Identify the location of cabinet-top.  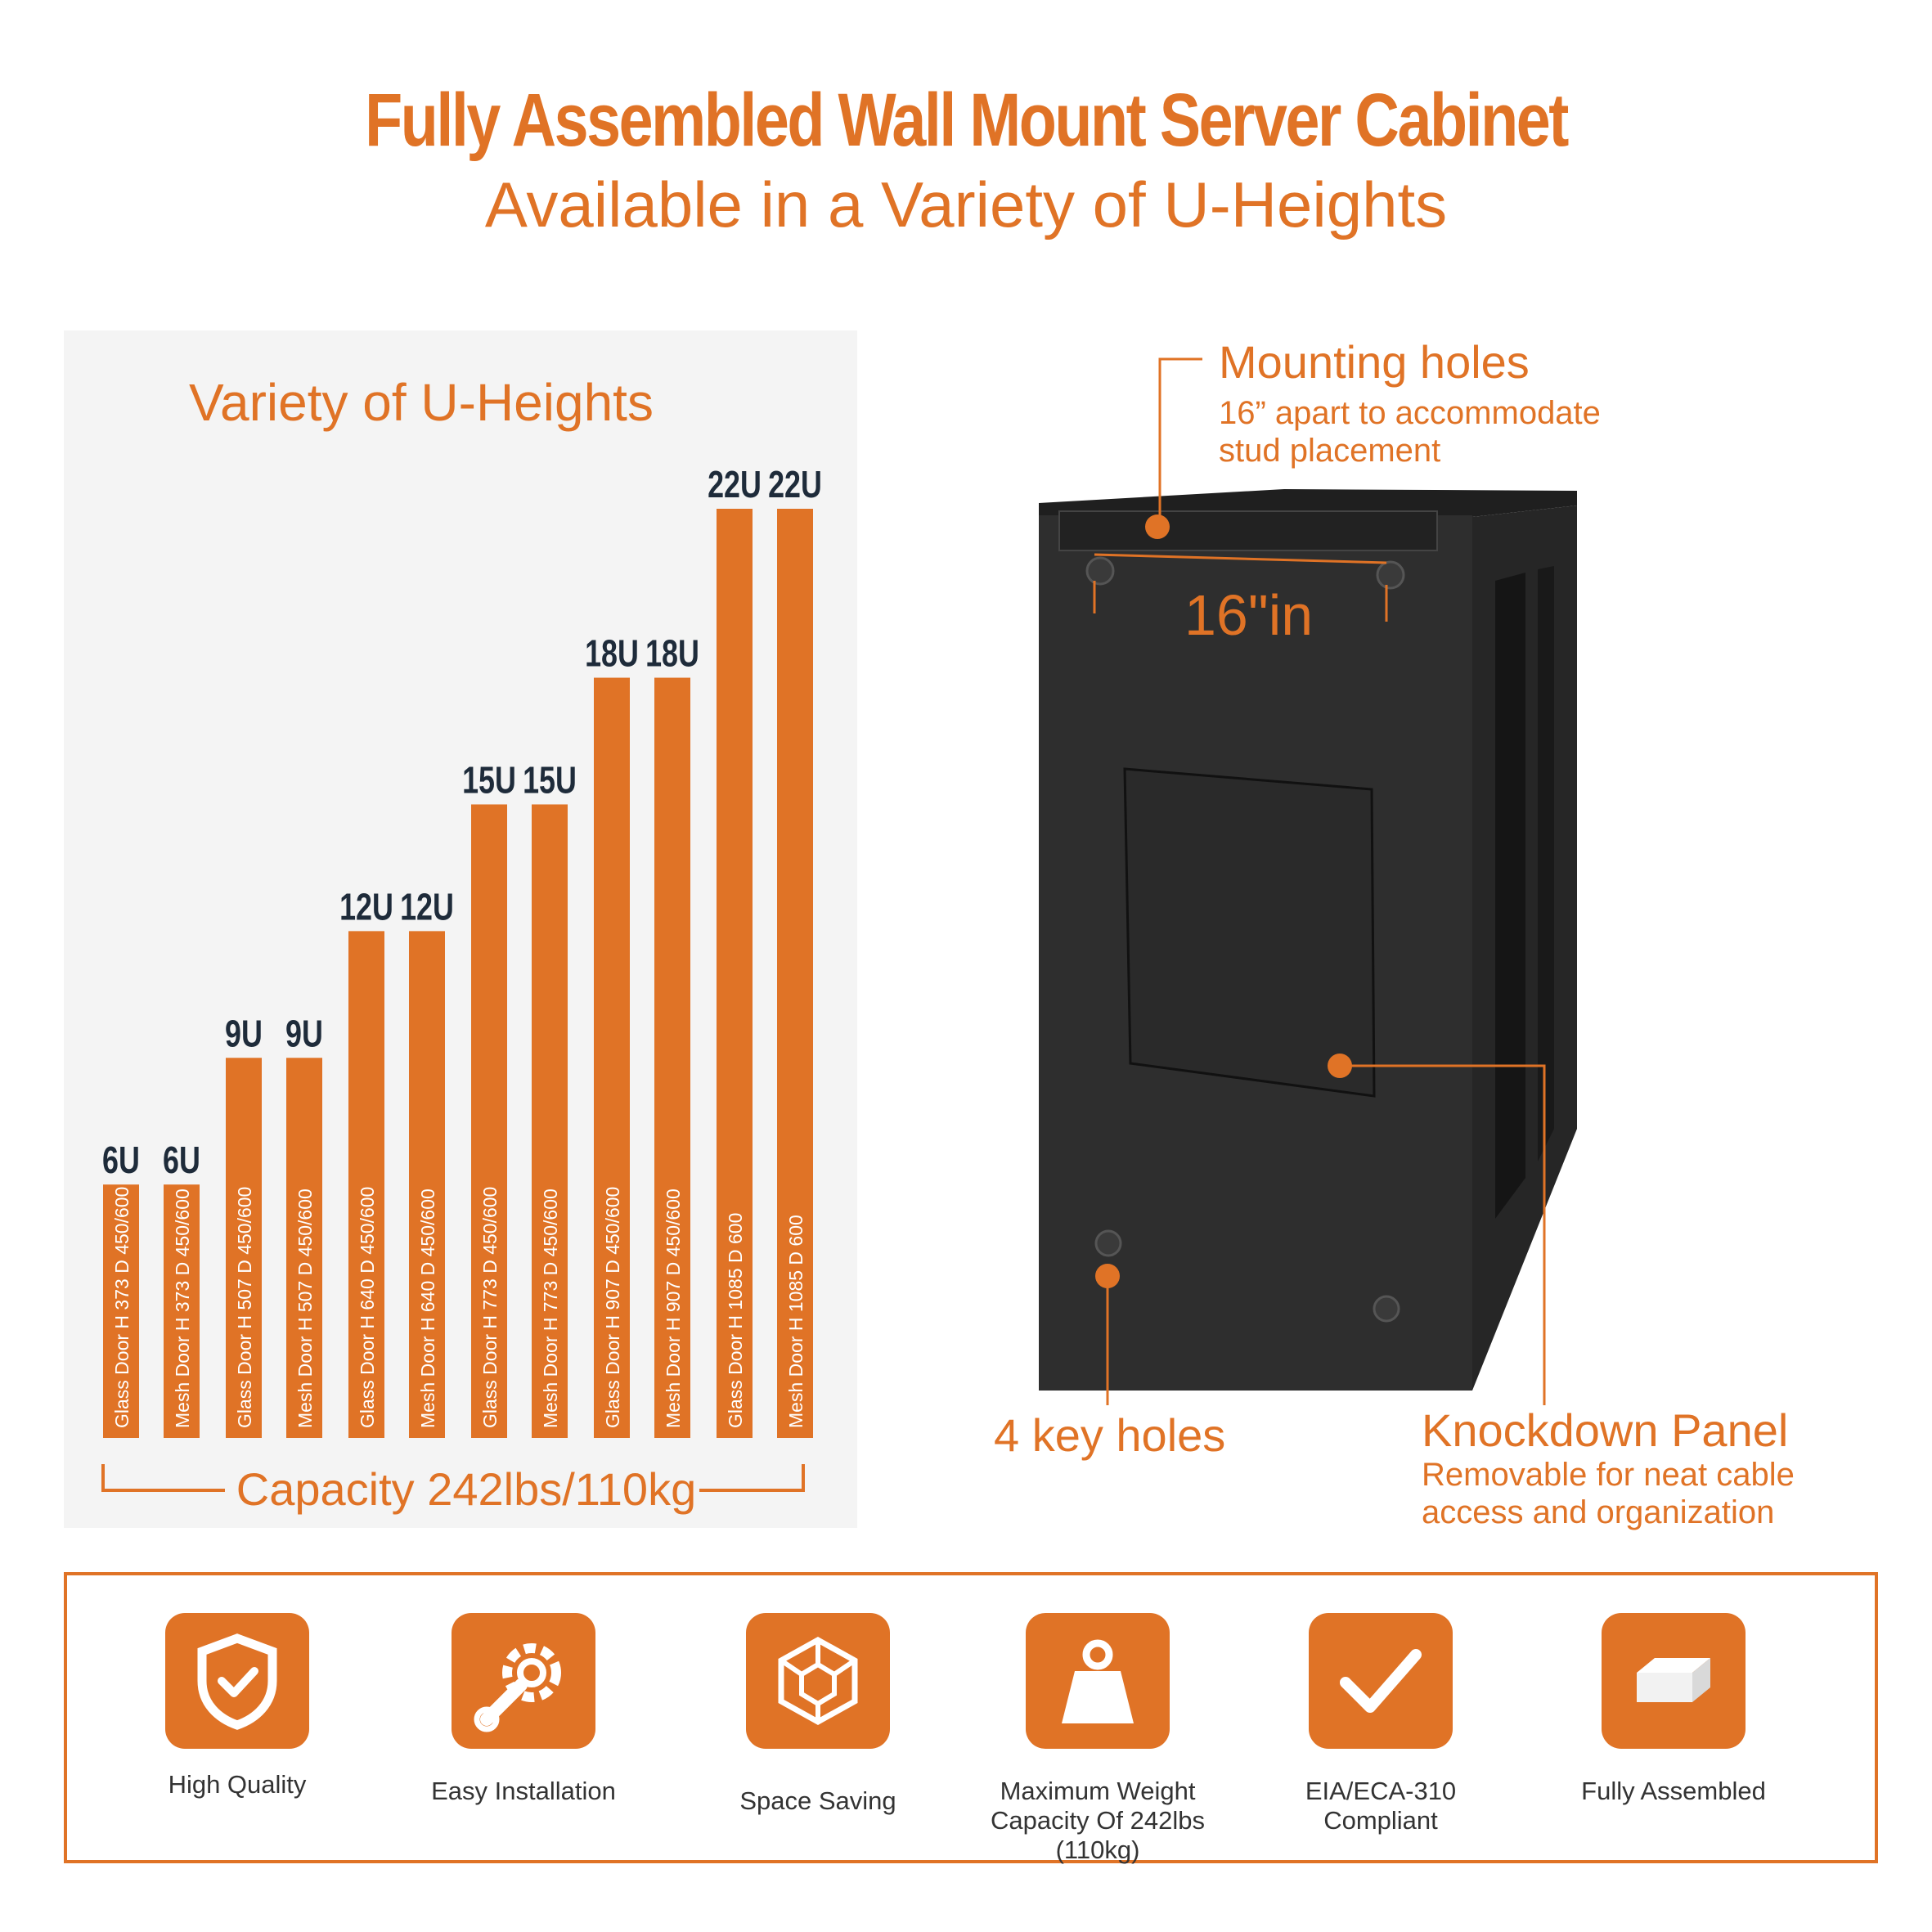
(1308, 503).